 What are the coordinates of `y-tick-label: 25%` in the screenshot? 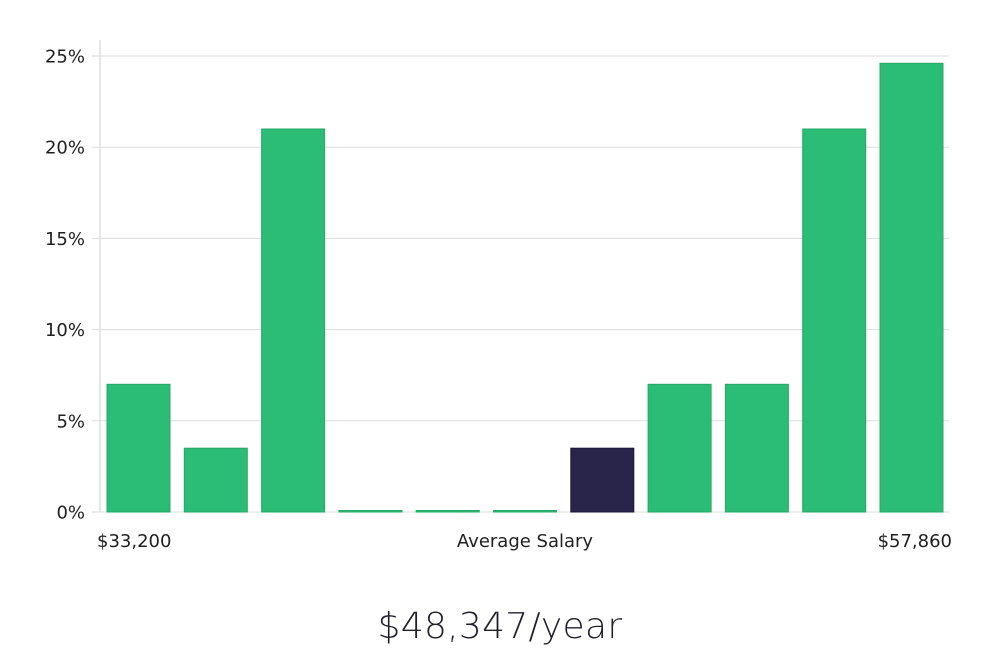 It's located at (65, 57).